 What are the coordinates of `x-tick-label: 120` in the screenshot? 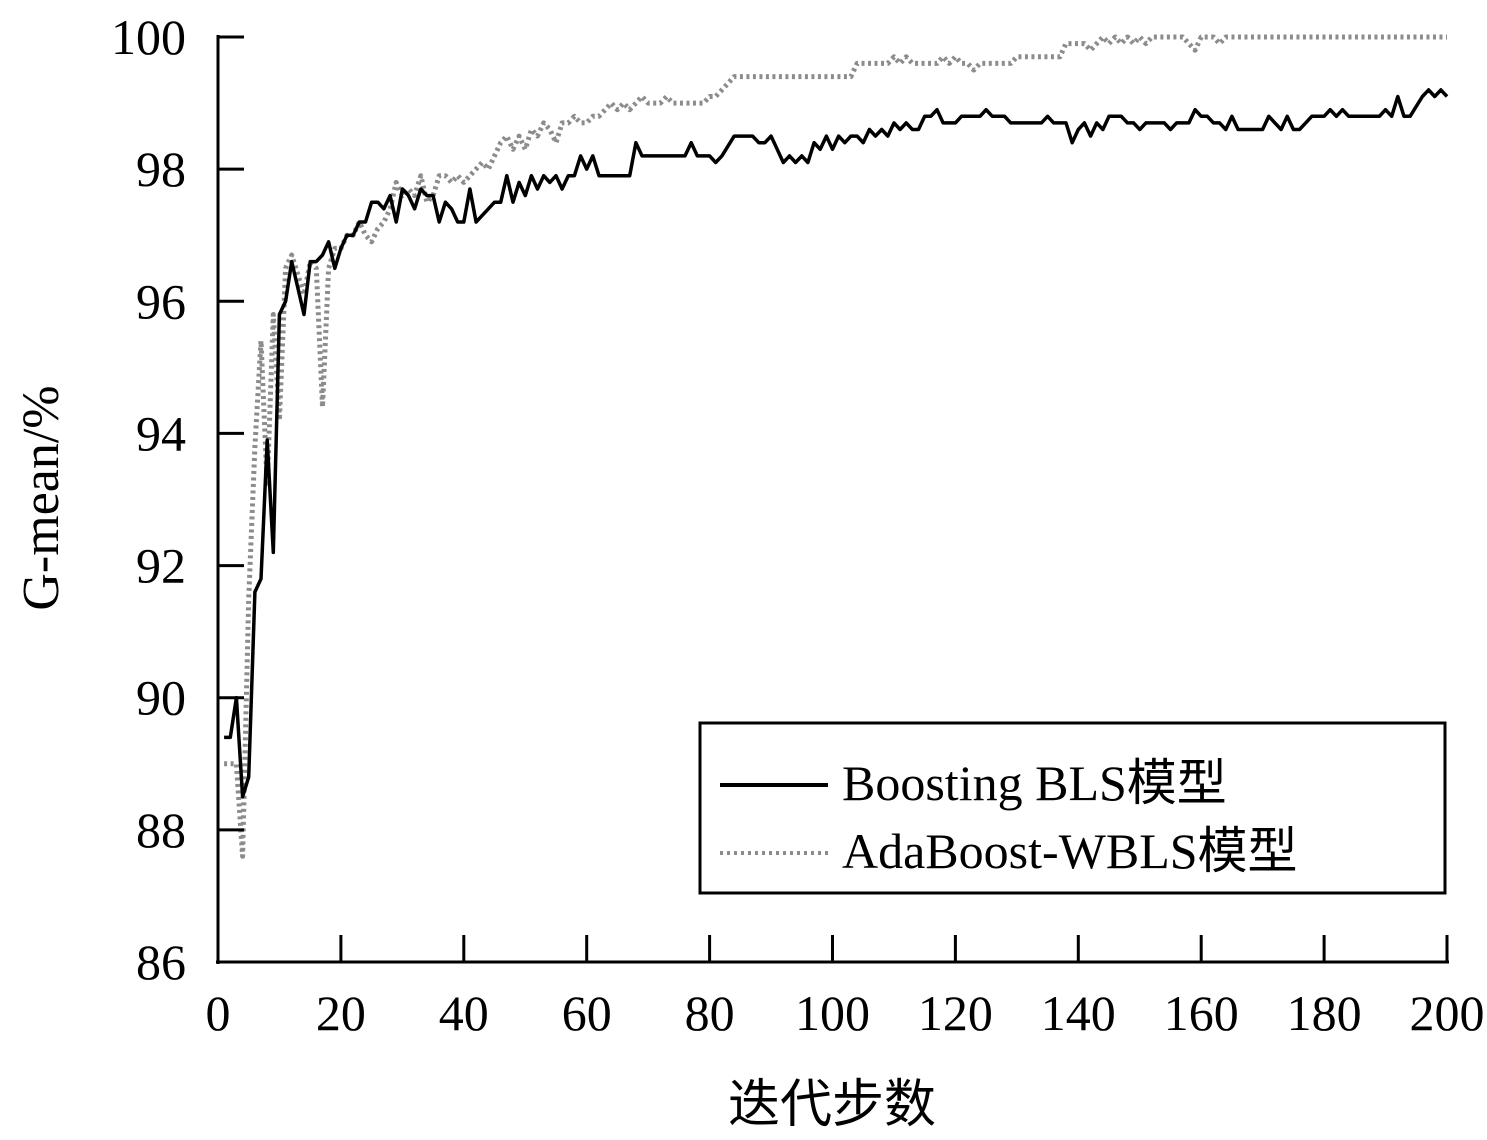 It's located at (955, 1013).